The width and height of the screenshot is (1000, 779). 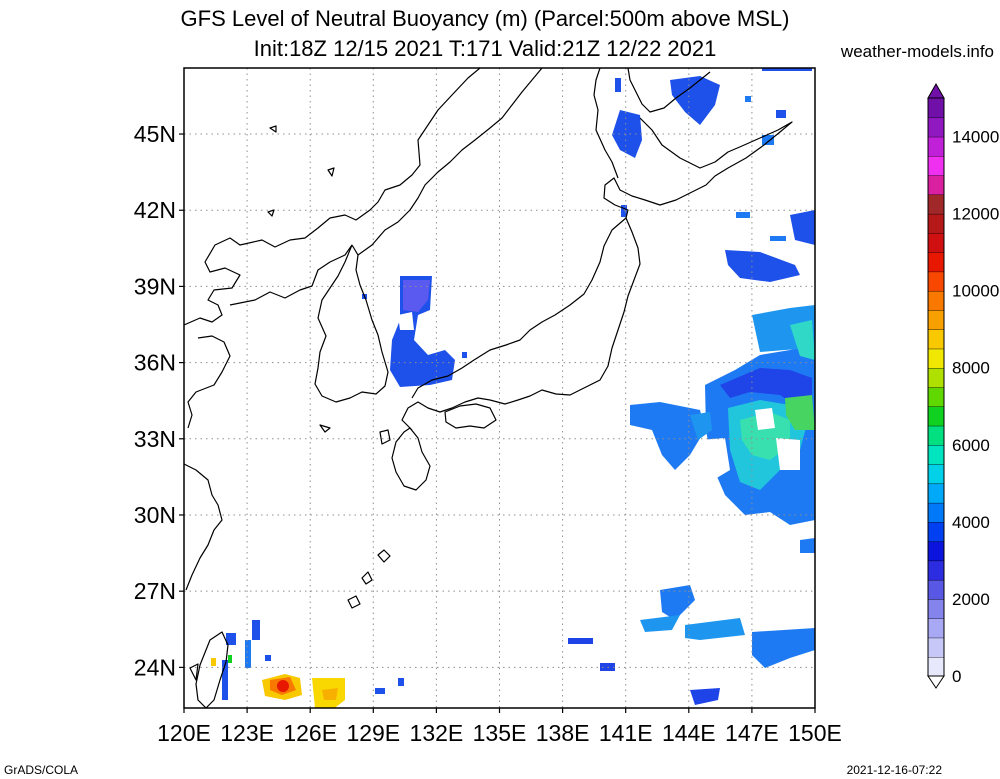 I want to click on latitude-tick-label: 42N, so click(x=155, y=210).